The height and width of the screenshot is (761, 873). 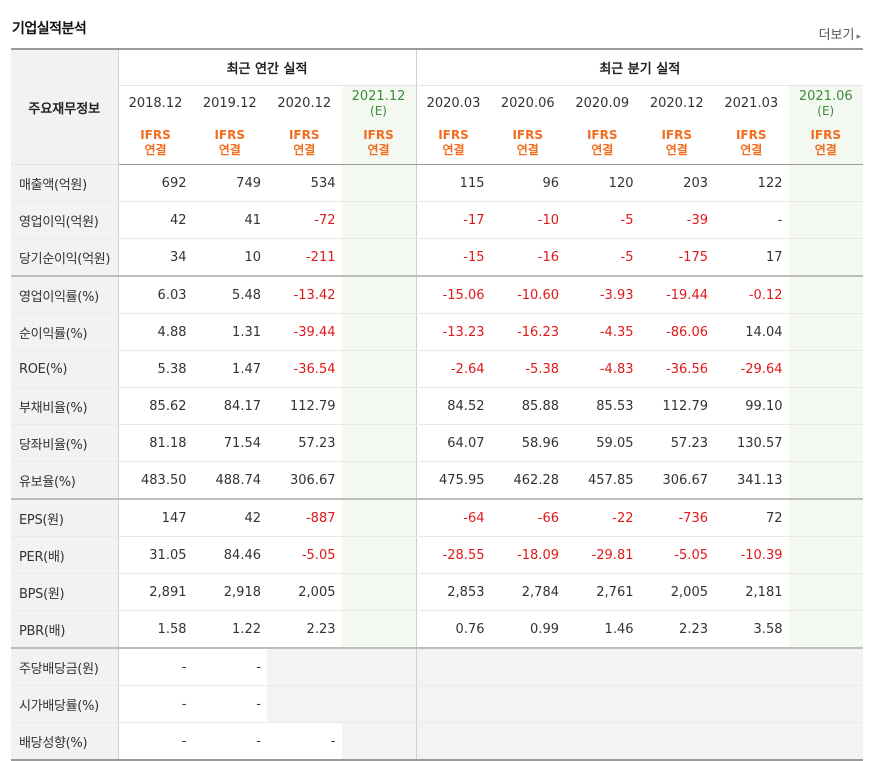 What do you see at coordinates (453, 103) in the screenshot?
I see `period-label: 2020.03` at bounding box center [453, 103].